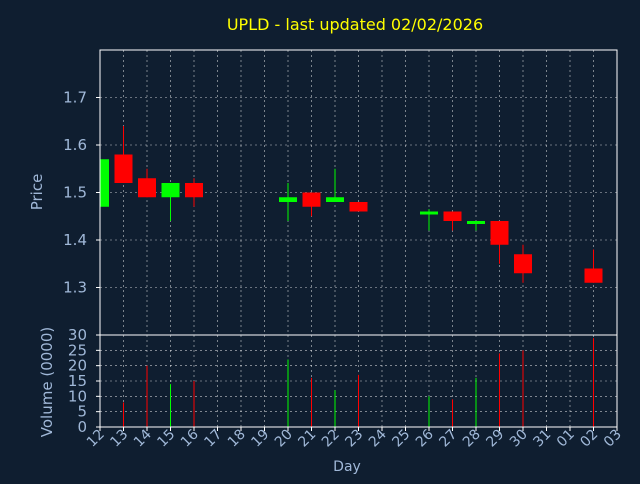  What do you see at coordinates (566, 439) in the screenshot?
I see `x-tick-label: 01` at bounding box center [566, 439].